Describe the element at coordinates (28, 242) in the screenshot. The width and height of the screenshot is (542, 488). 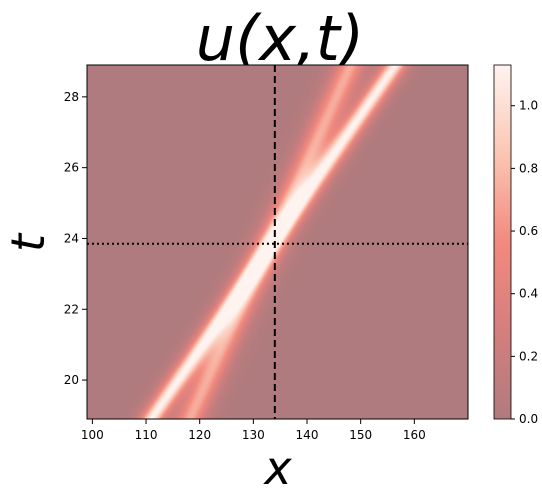
I see `y-axis-label: t` at that location.